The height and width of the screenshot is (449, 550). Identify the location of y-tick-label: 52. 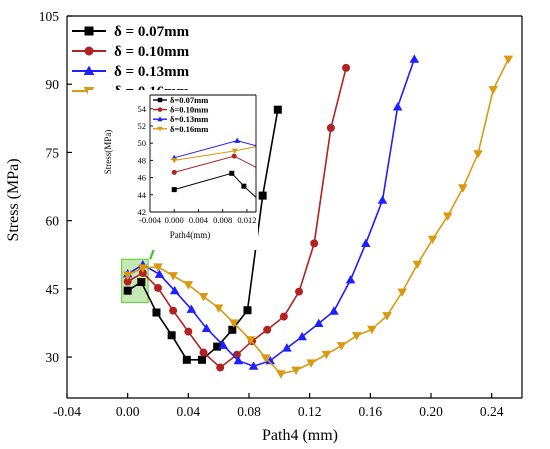
(142, 126).